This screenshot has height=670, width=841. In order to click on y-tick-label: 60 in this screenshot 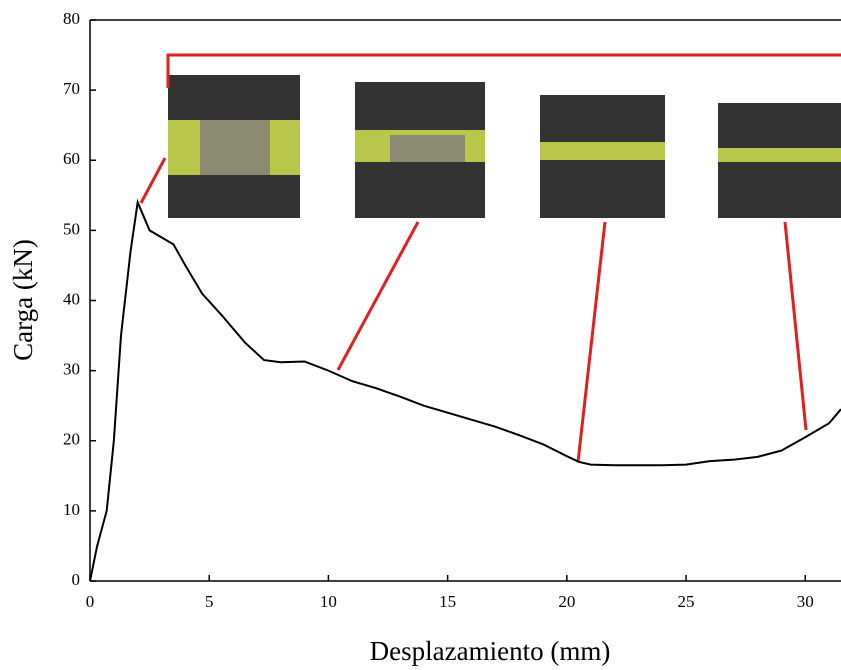, I will do `click(71, 158)`.